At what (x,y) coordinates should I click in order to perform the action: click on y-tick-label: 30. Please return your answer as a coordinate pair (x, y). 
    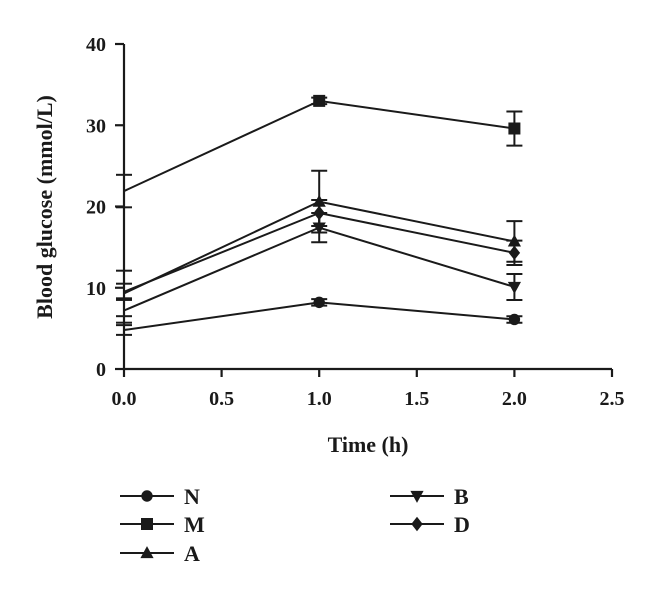
    Looking at the image, I should click on (96, 126).